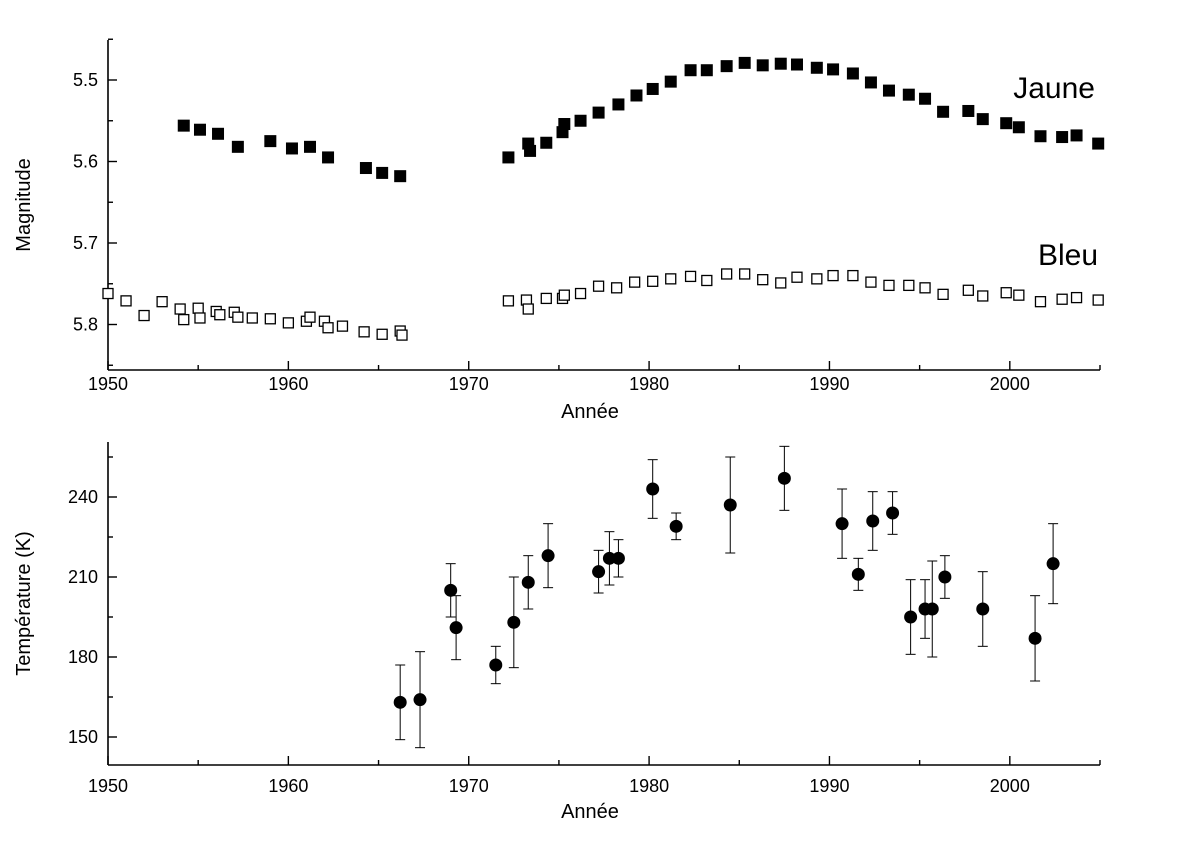 This screenshot has width=1200, height=847. I want to click on y-tick-label: 5.5, so click(85, 80).